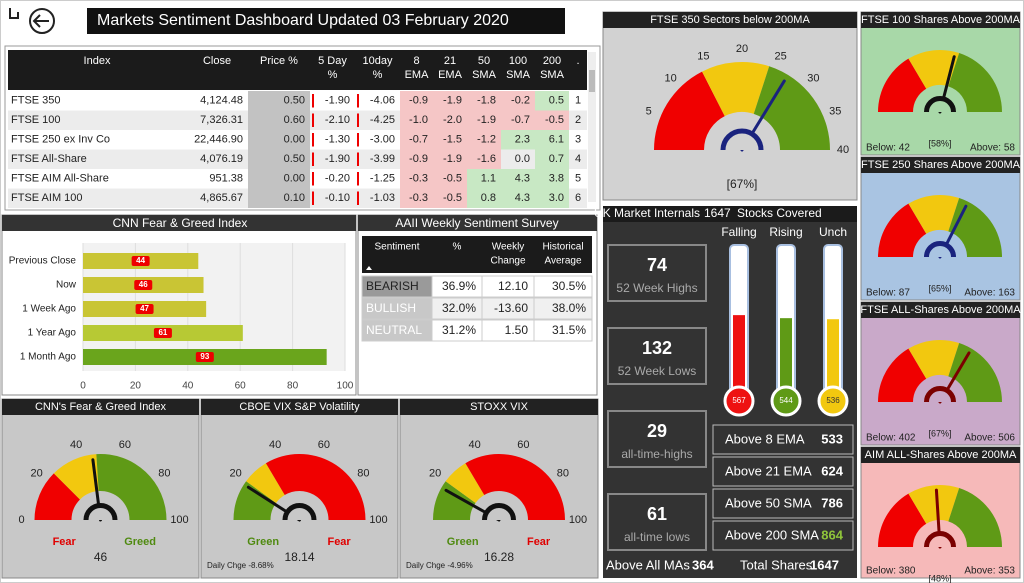 This screenshot has height=583, width=1024. I want to click on column-header: Historical, so click(562, 247).